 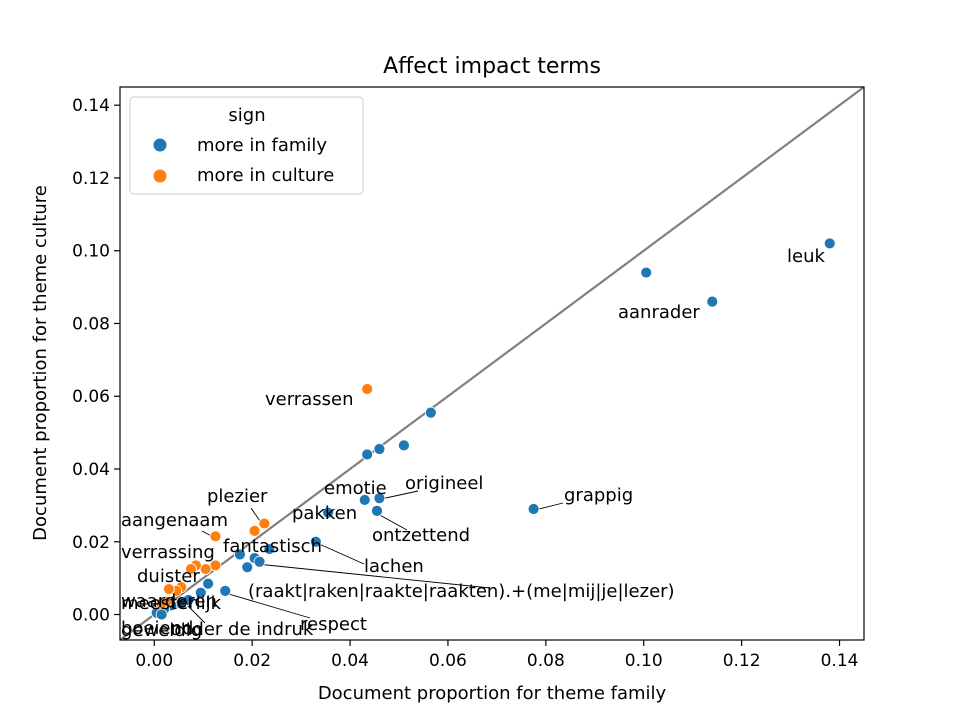 I want to click on annotation-label: boeiend, so click(x=157, y=628).